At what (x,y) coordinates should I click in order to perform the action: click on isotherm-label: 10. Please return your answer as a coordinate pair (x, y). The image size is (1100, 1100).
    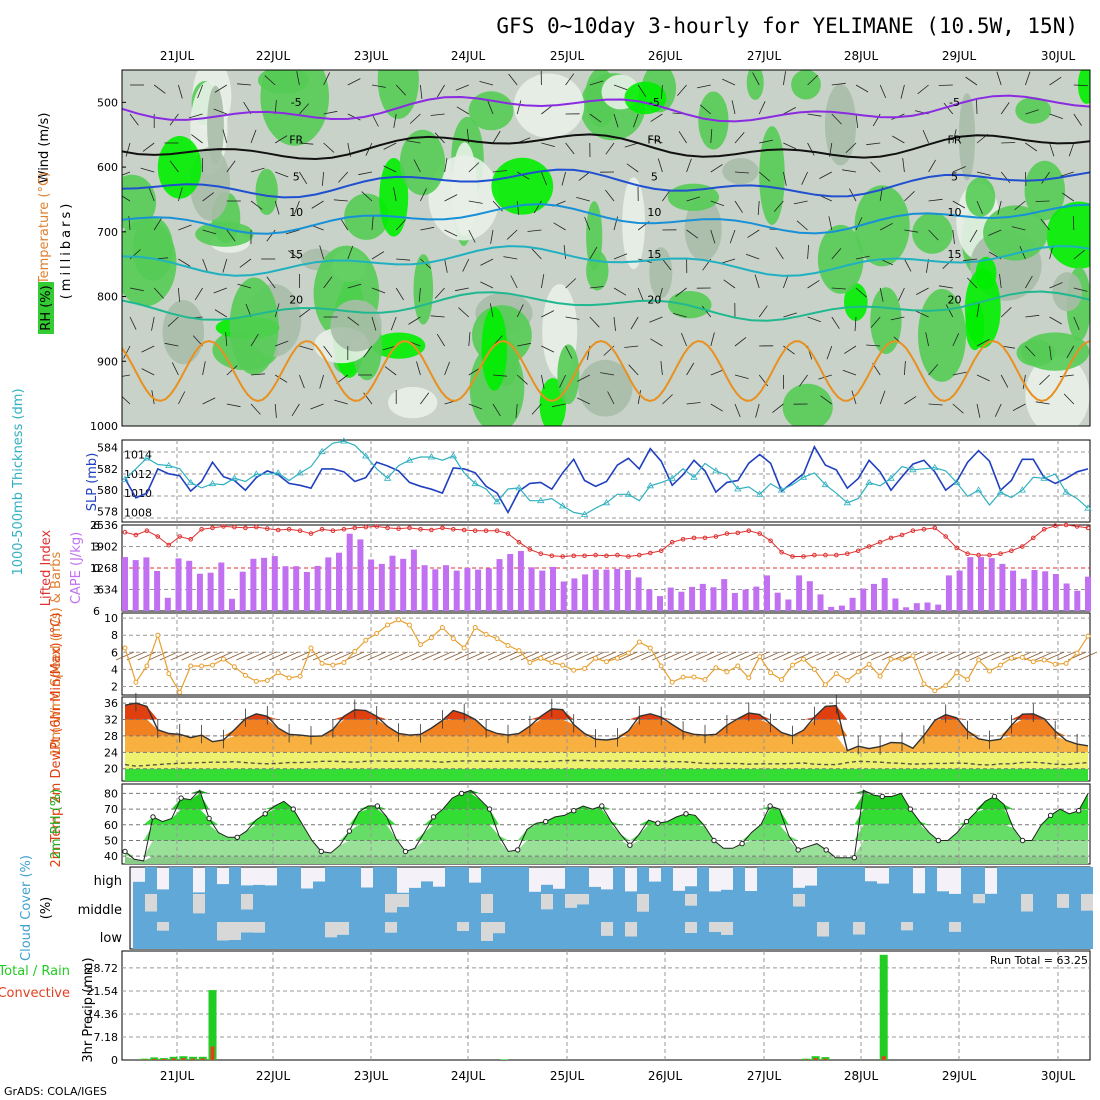
    Looking at the image, I should click on (654, 212).